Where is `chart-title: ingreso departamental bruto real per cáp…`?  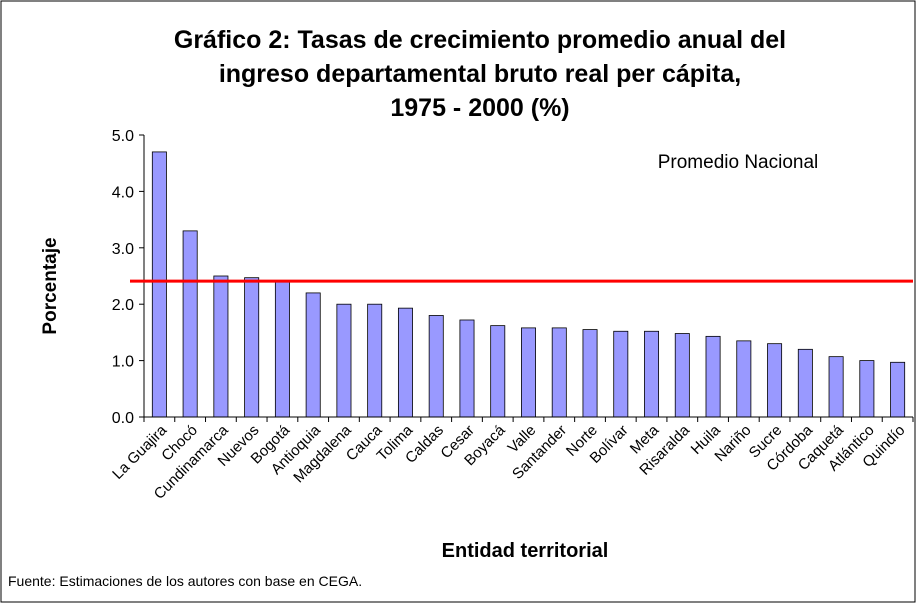 chart-title: ingreso departamental bruto real per cáp… is located at coordinates (480, 74).